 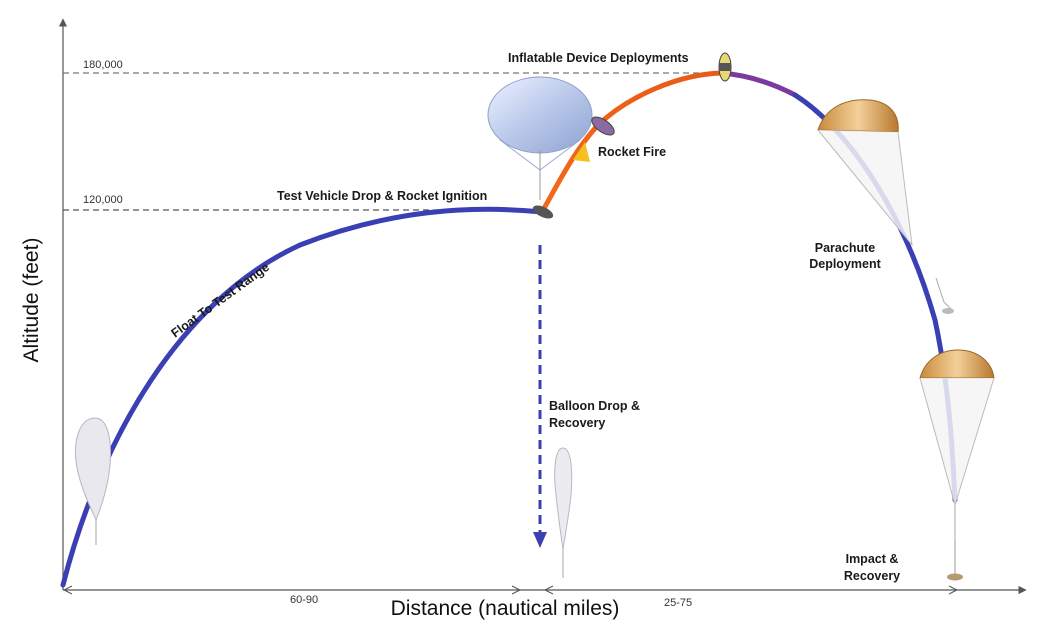 I want to click on launch-balloon-icon, so click(x=93, y=481).